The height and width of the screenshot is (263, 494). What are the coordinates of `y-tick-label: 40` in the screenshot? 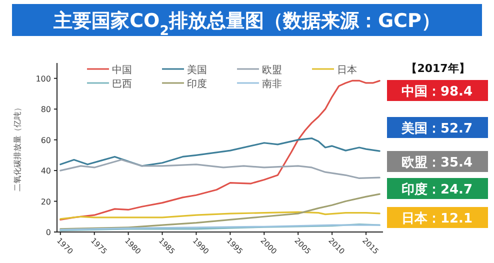 It's located at (45, 171).